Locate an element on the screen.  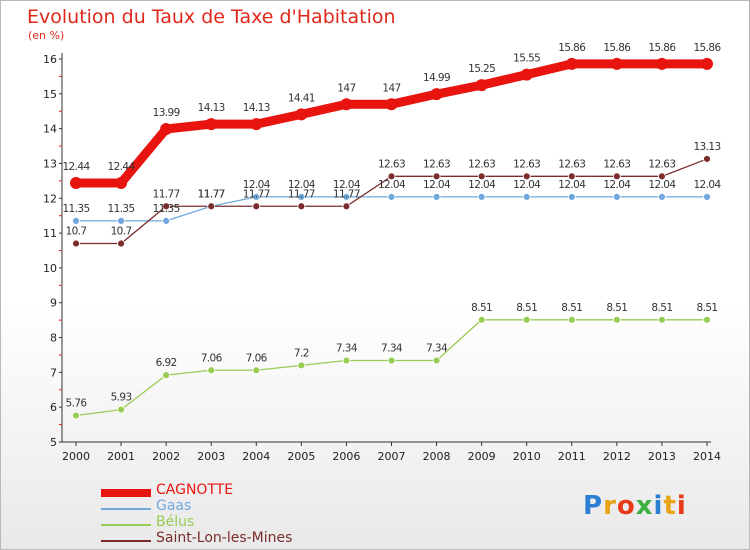
x-tick-label: 2013 is located at coordinates (662, 456).